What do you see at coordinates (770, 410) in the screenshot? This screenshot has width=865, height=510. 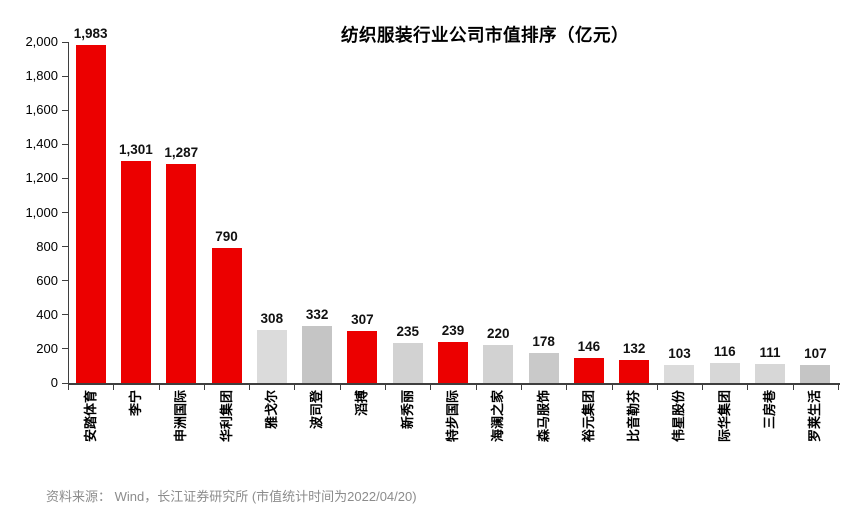 I see `x-axis-label: 三房巷` at bounding box center [770, 410].